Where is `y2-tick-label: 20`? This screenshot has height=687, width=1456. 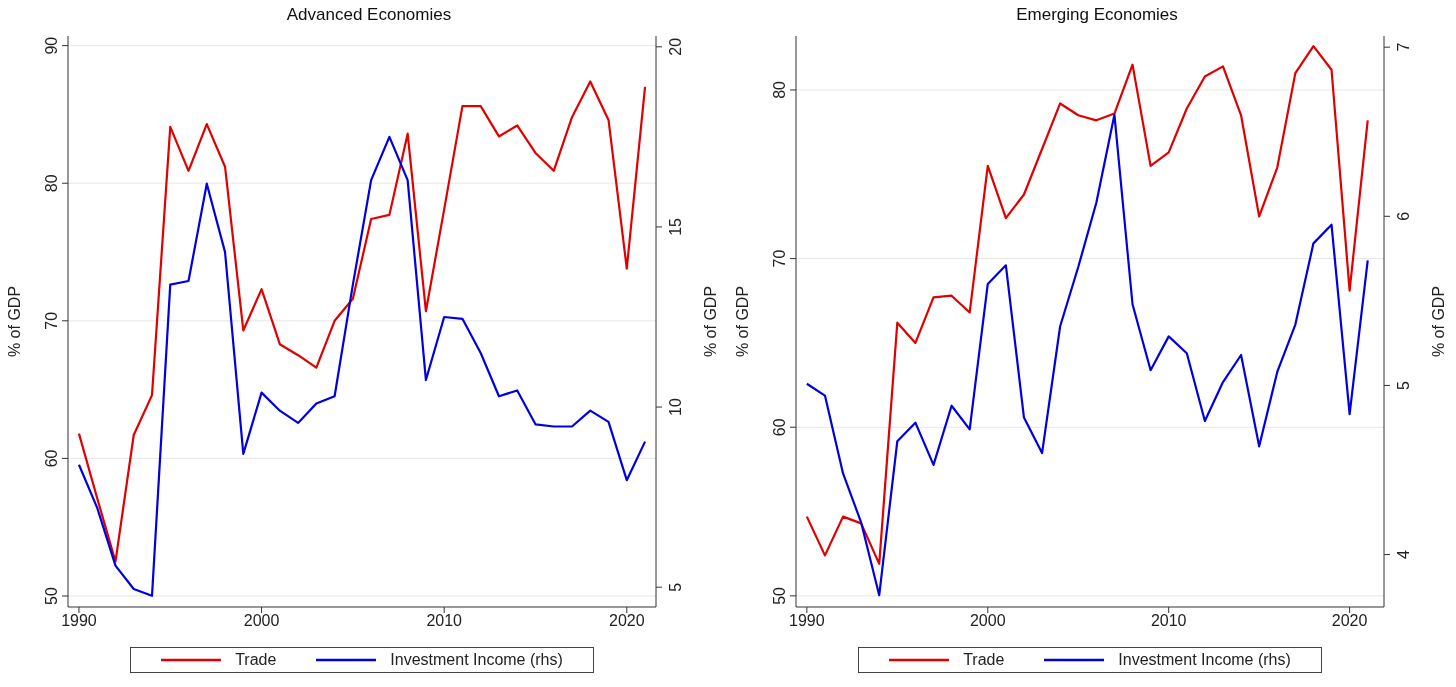
y2-tick-label: 20 is located at coordinates (675, 46).